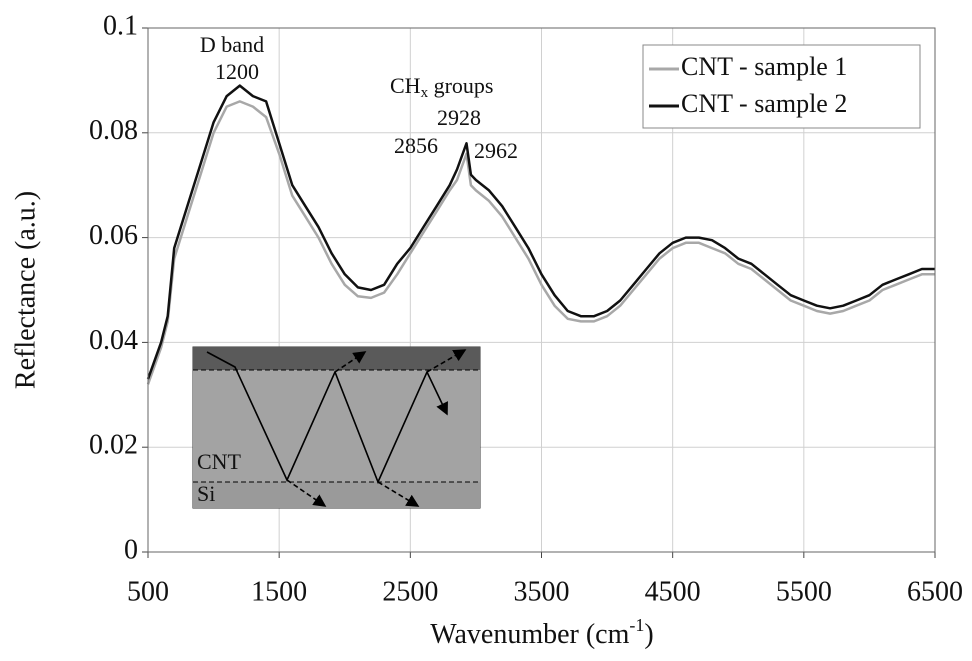 The image size is (972, 661). What do you see at coordinates (764, 66) in the screenshot?
I see `legend-label: CNT - sample 1` at bounding box center [764, 66].